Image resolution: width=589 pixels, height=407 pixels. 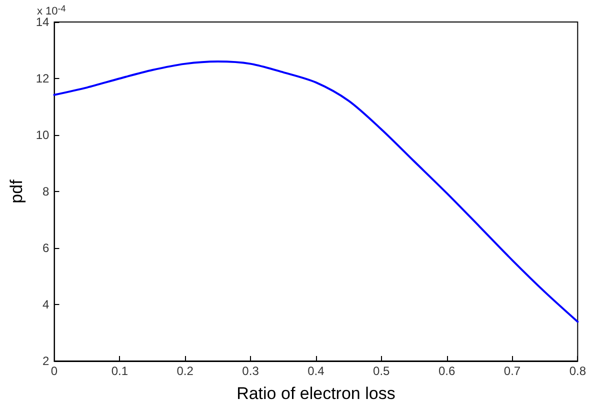 What do you see at coordinates (577, 371) in the screenshot?
I see `x-tick-label: 0.8` at bounding box center [577, 371].